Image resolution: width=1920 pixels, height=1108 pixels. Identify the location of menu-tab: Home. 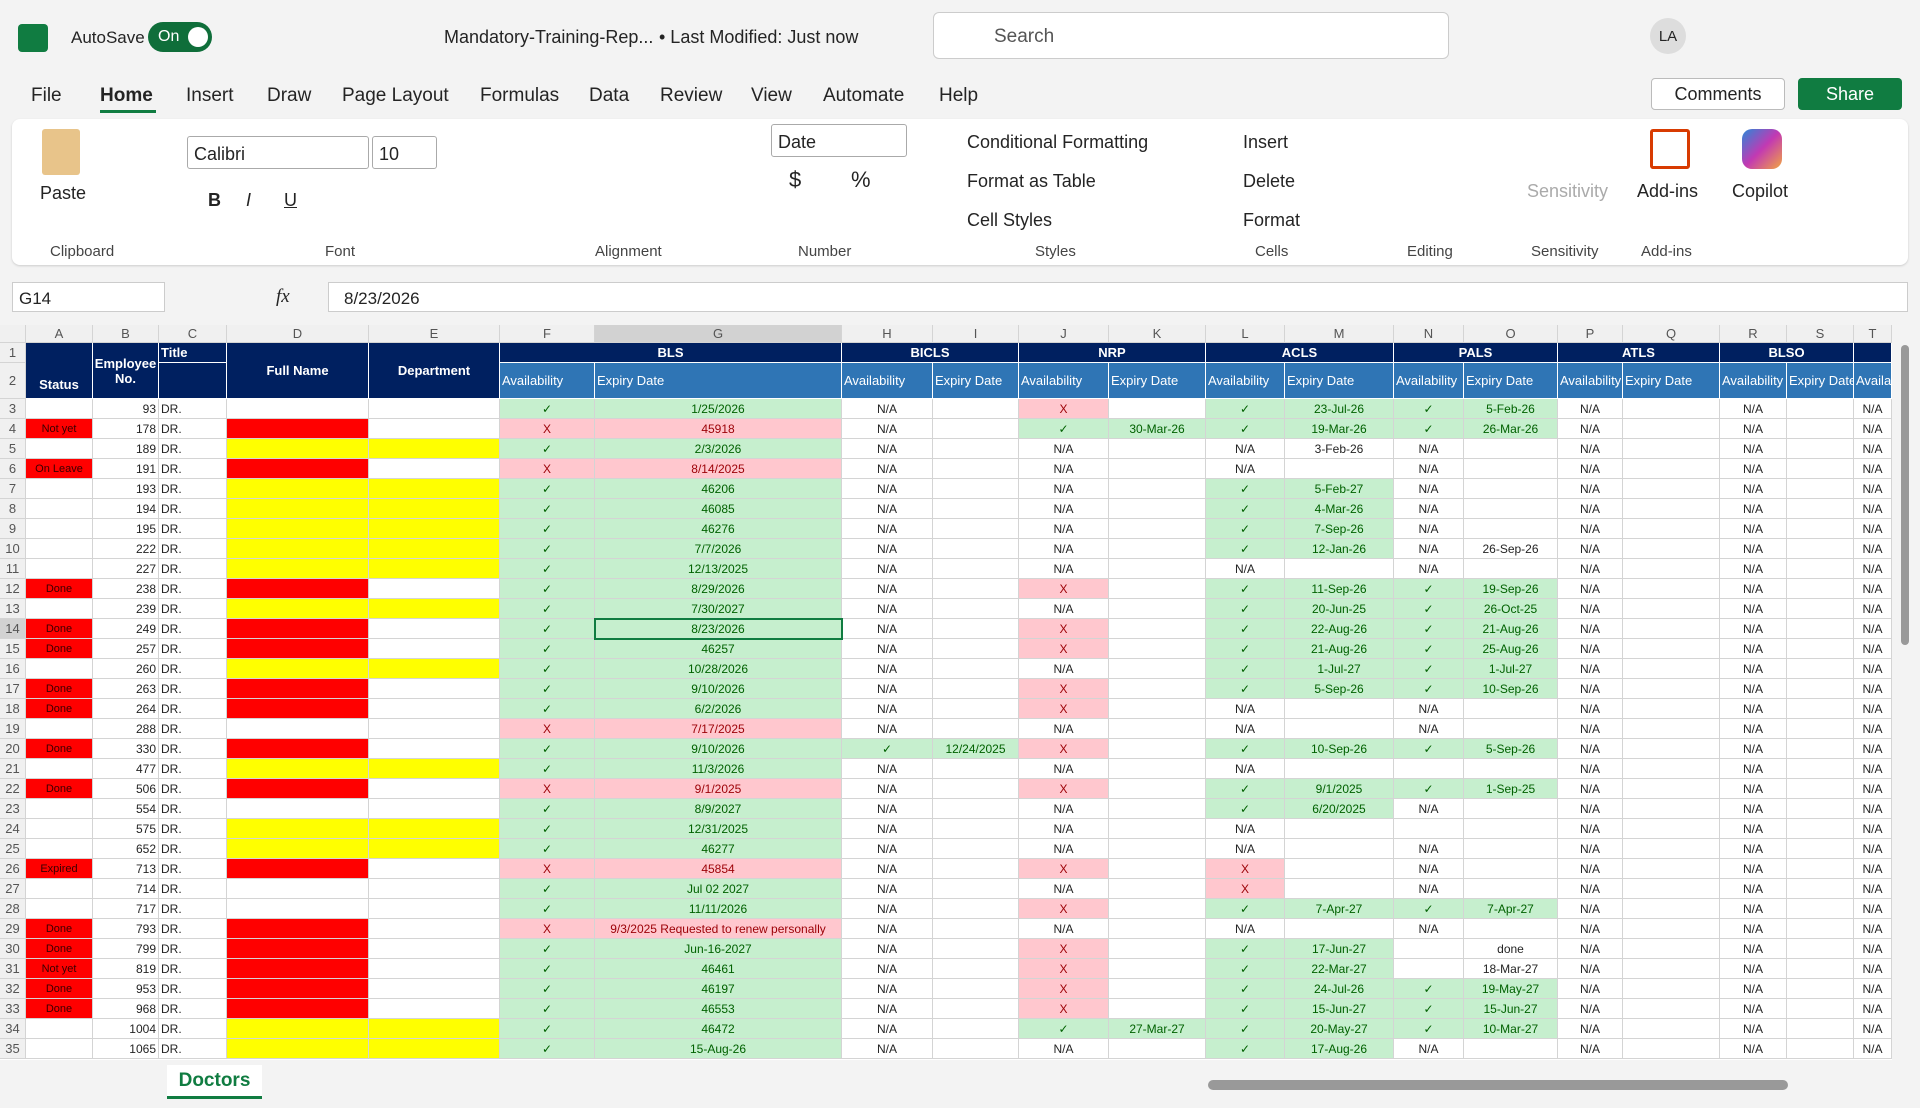
(126, 95).